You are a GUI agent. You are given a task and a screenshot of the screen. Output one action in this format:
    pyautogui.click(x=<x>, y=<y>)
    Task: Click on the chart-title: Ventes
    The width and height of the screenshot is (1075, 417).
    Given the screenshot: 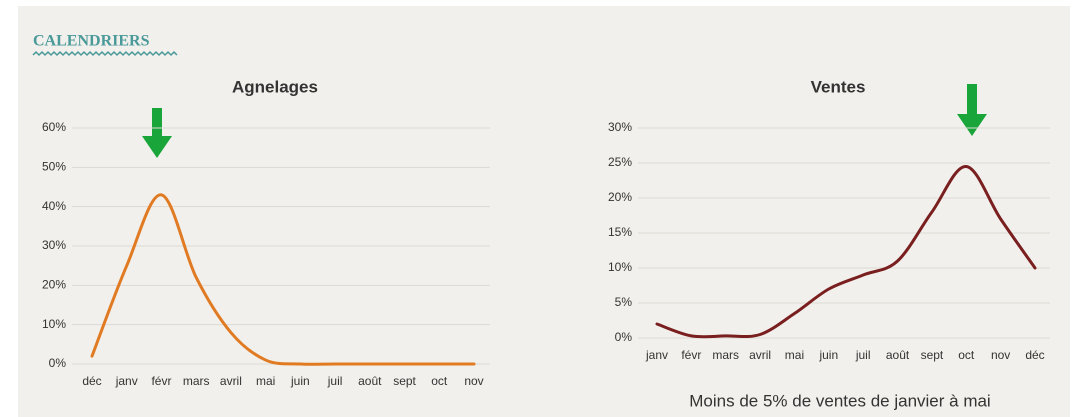 What is the action you would take?
    pyautogui.click(x=838, y=86)
    